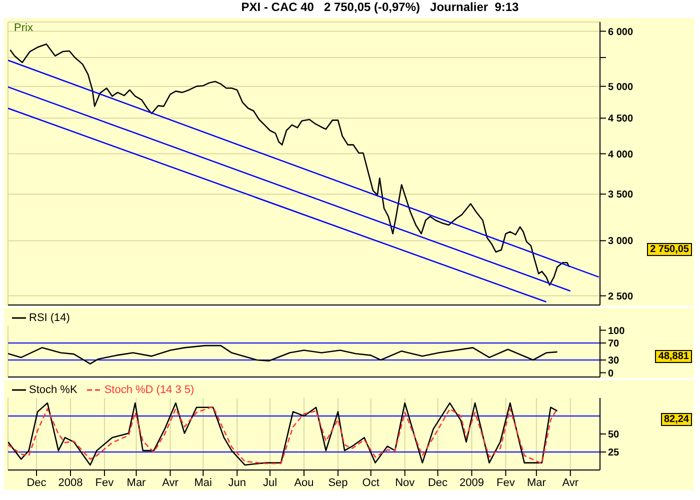  What do you see at coordinates (405, 482) in the screenshot?
I see `x-tick-label: Nov` at bounding box center [405, 482].